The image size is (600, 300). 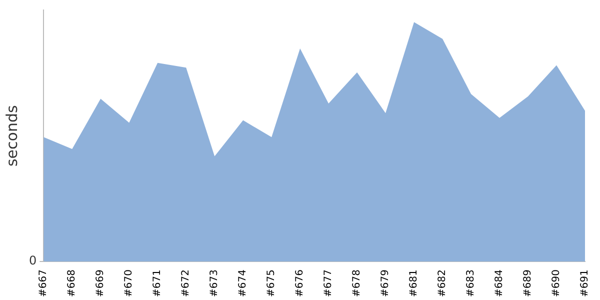 I want to click on text: 0, so click(x=32, y=261).